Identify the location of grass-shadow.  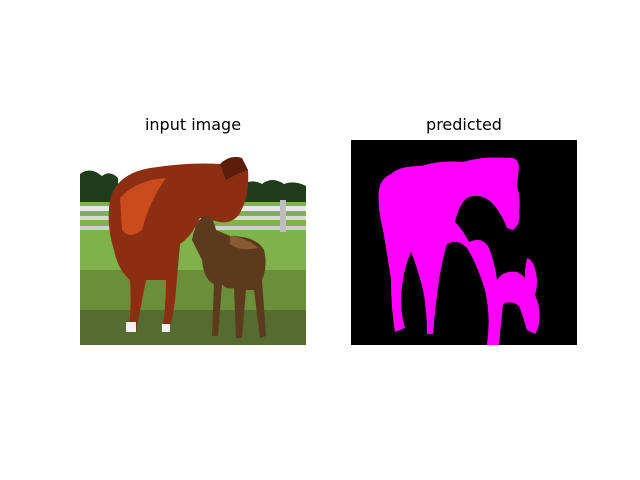
(193, 327).